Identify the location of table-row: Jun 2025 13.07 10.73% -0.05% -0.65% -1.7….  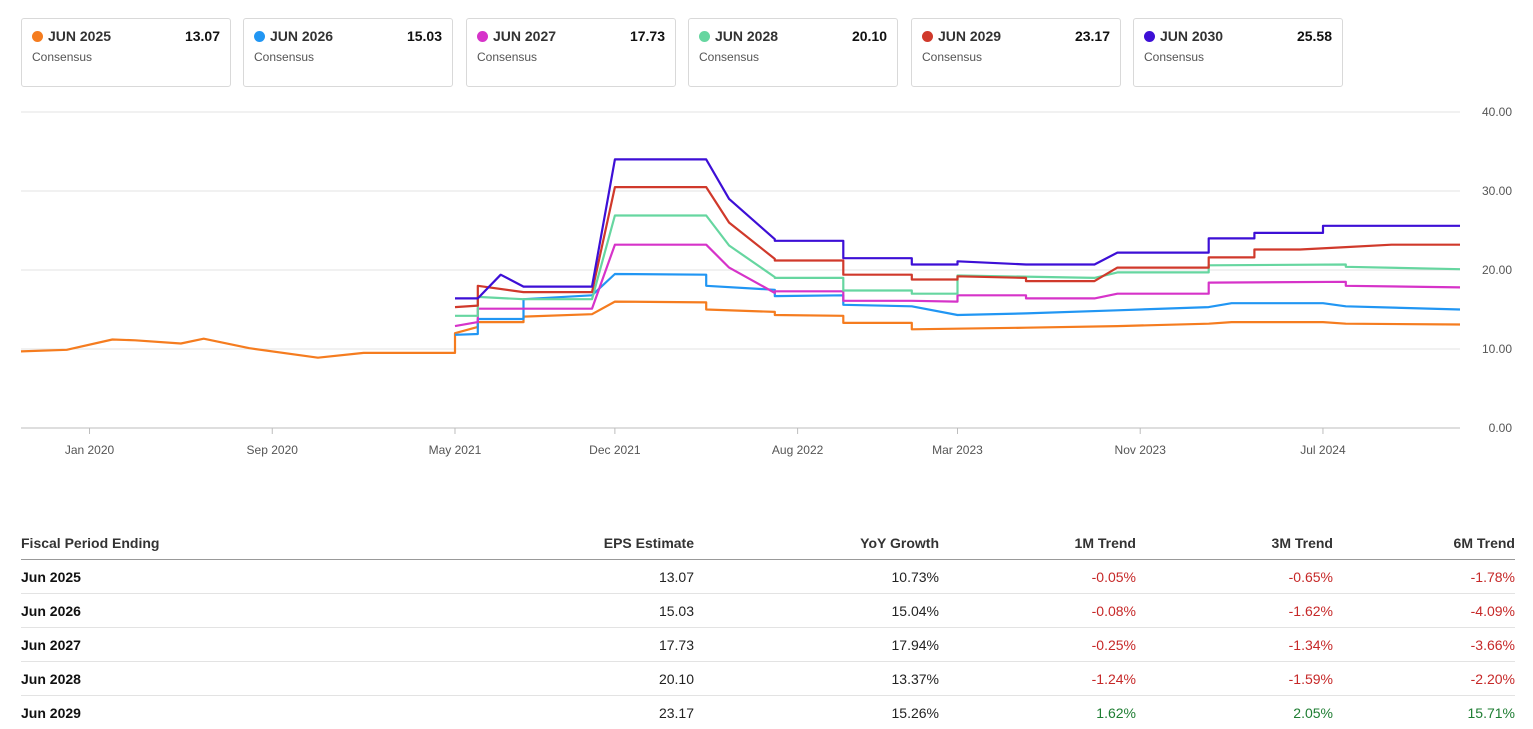
(768, 577).